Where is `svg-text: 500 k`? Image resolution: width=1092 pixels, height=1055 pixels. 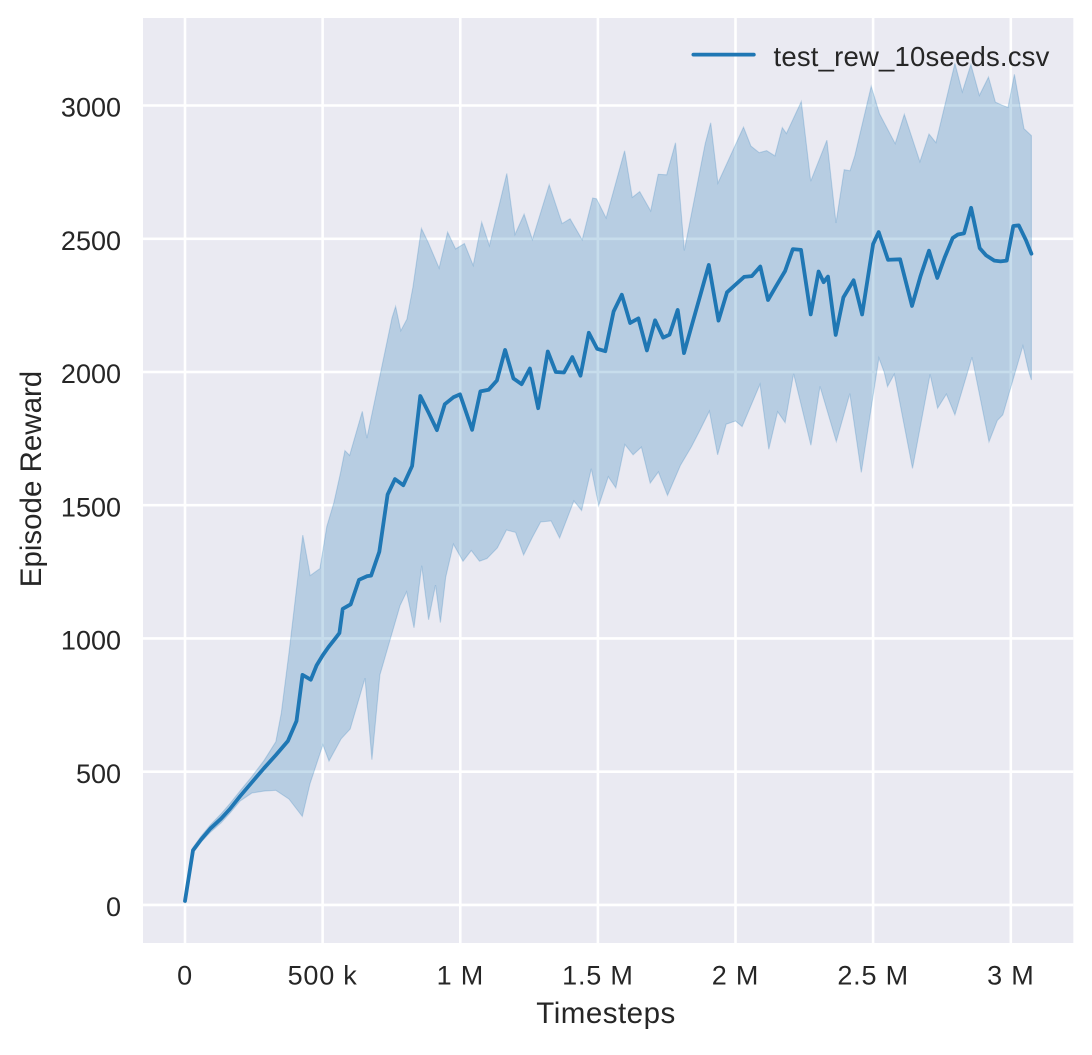 svg-text: 500 k is located at coordinates (323, 976).